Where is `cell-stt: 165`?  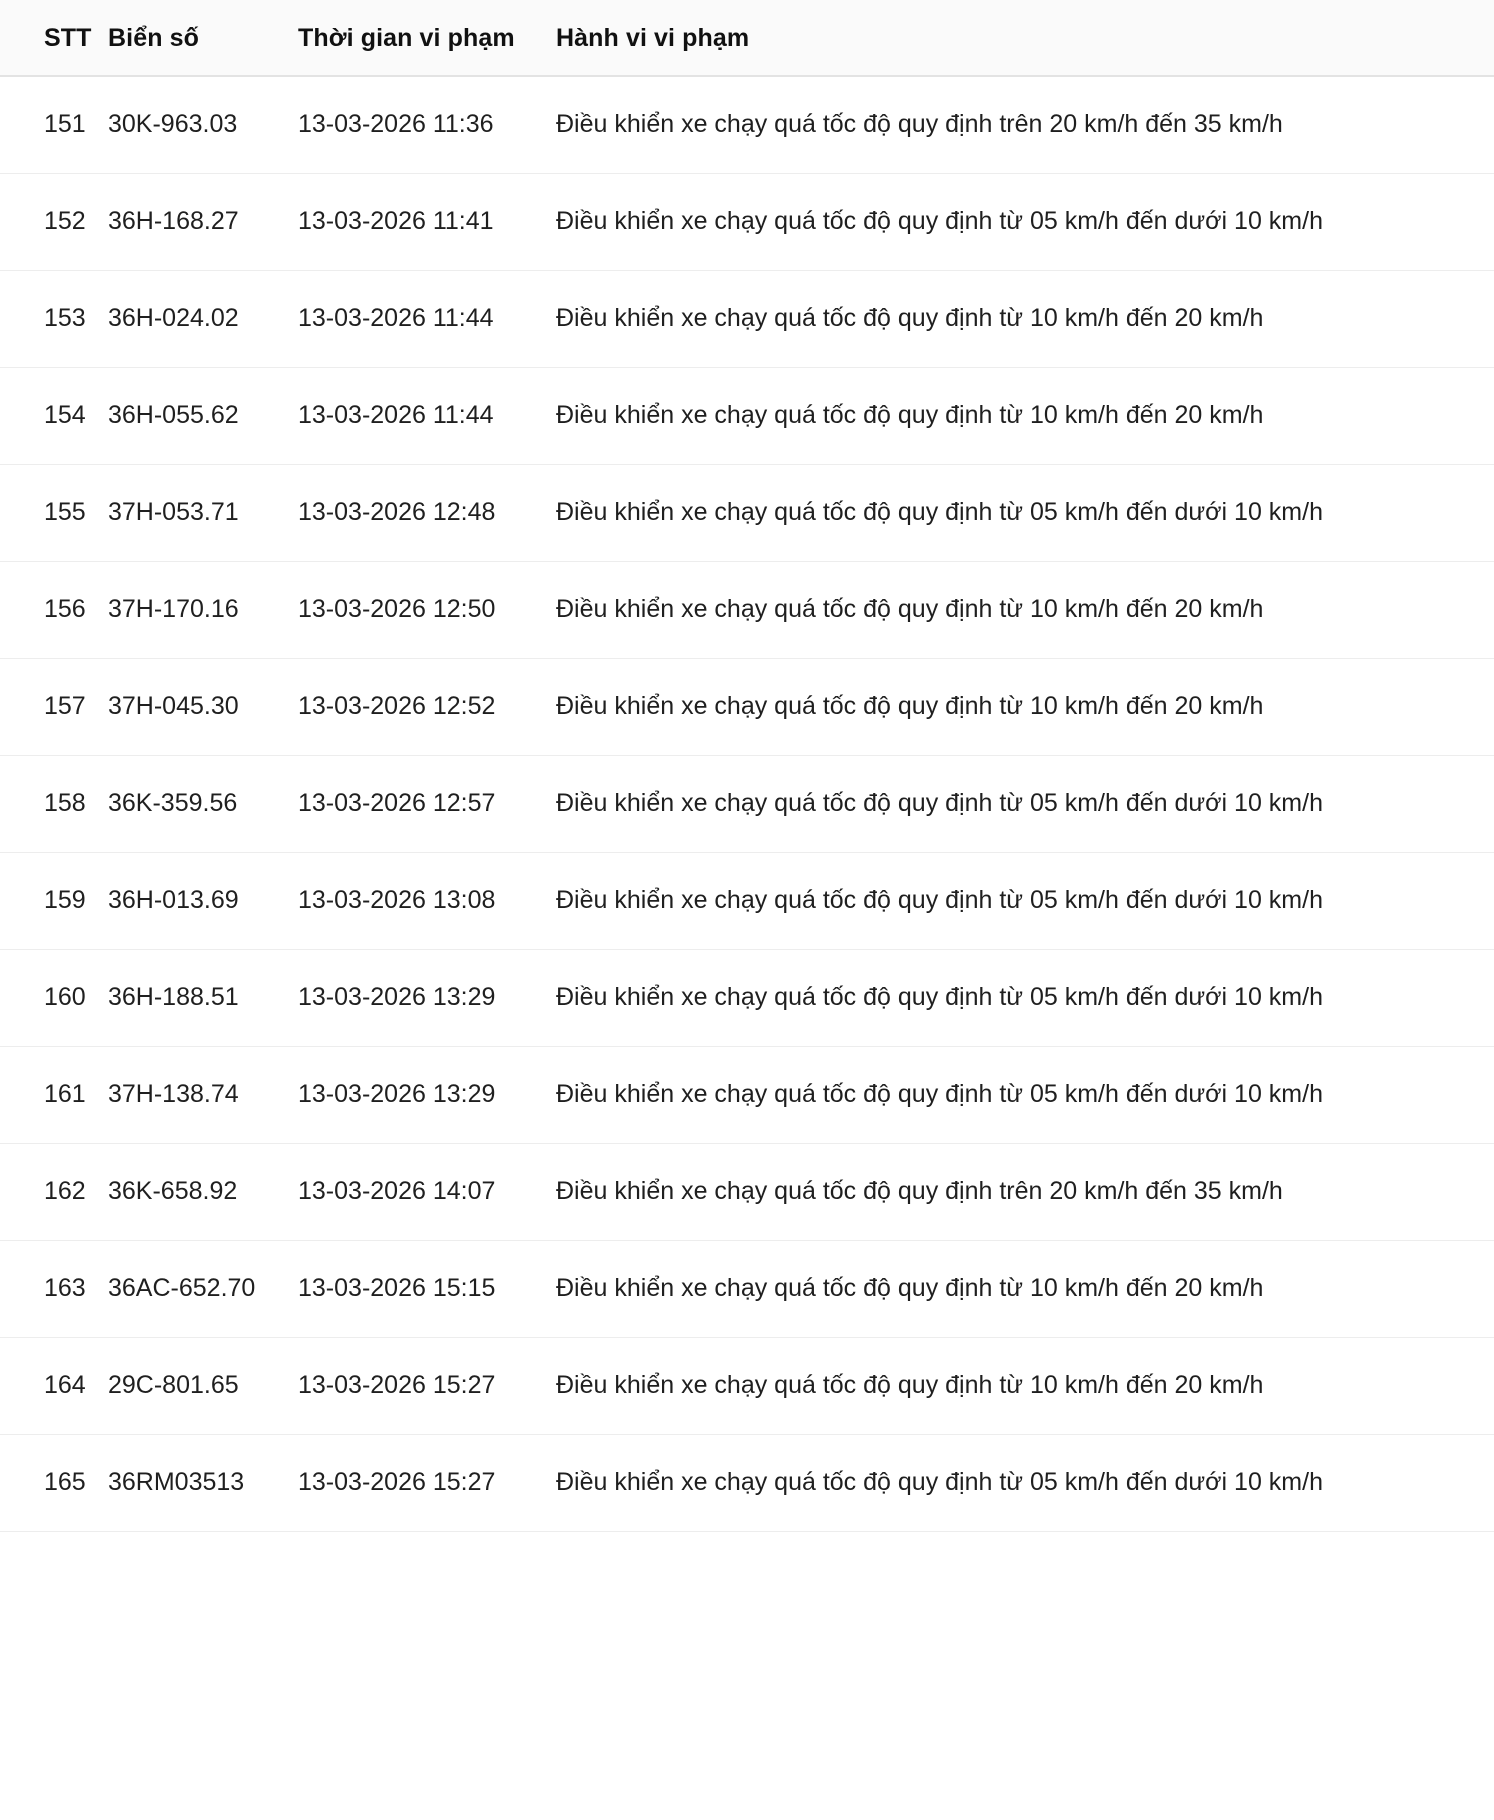
cell-stt: 165 is located at coordinates (54, 1483).